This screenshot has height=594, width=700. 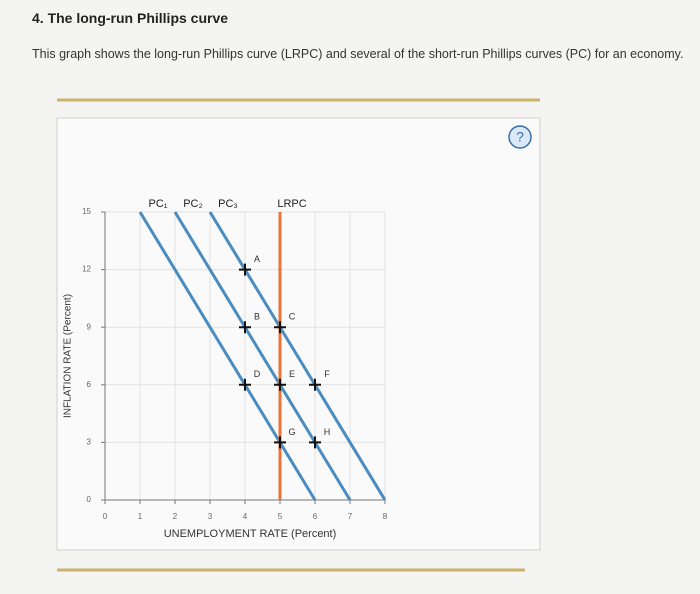 What do you see at coordinates (158, 204) in the screenshot?
I see `curve-label: PC₁` at bounding box center [158, 204].